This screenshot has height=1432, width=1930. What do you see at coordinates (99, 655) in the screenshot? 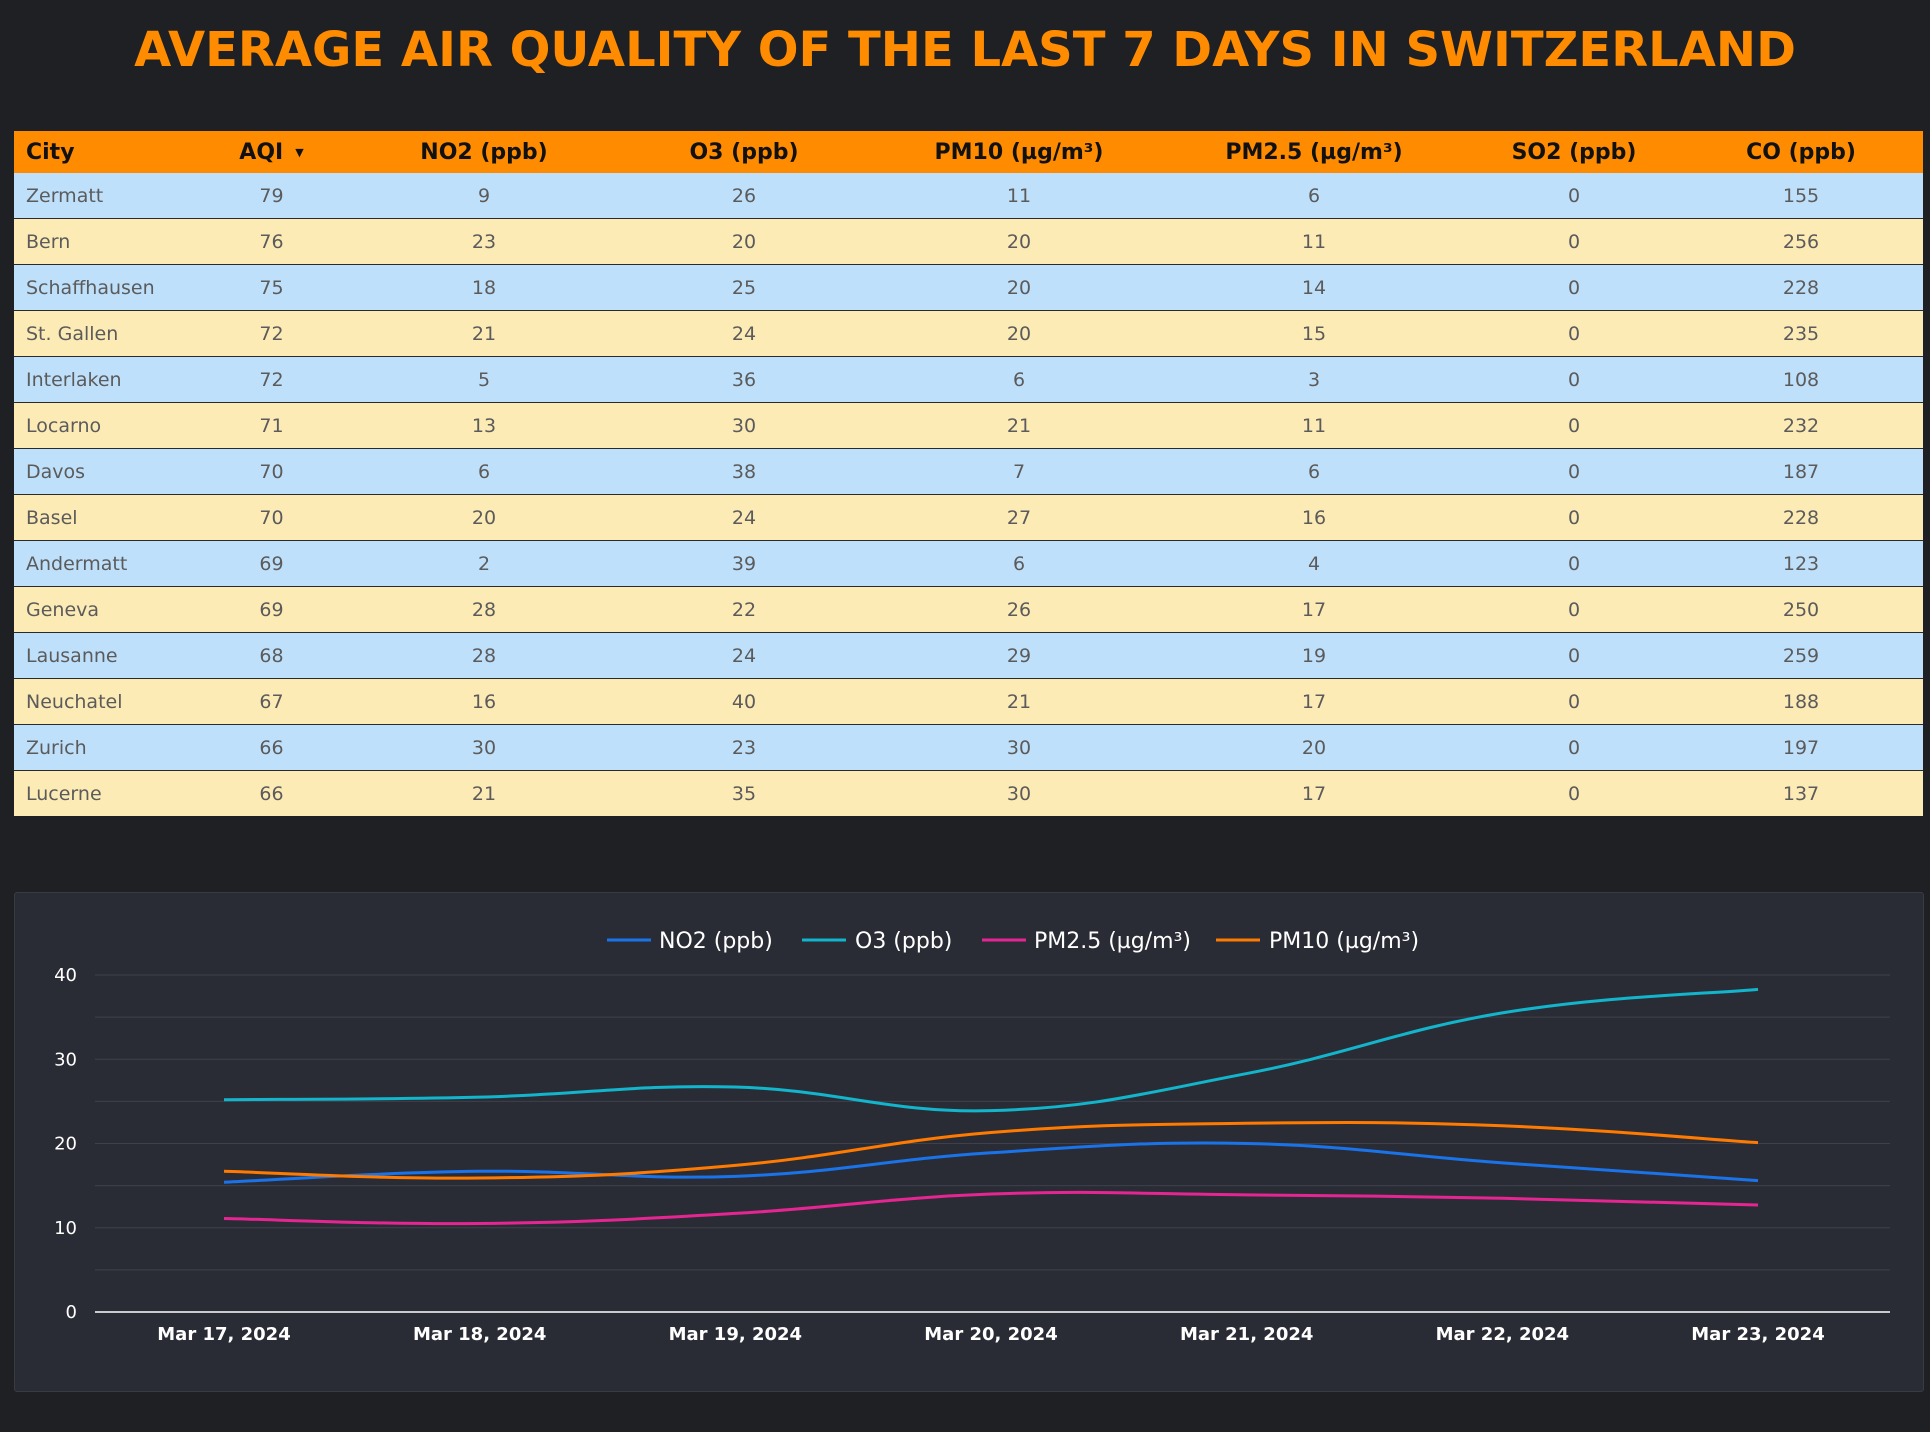
I see `table-cell-city: Lausanne` at bounding box center [99, 655].